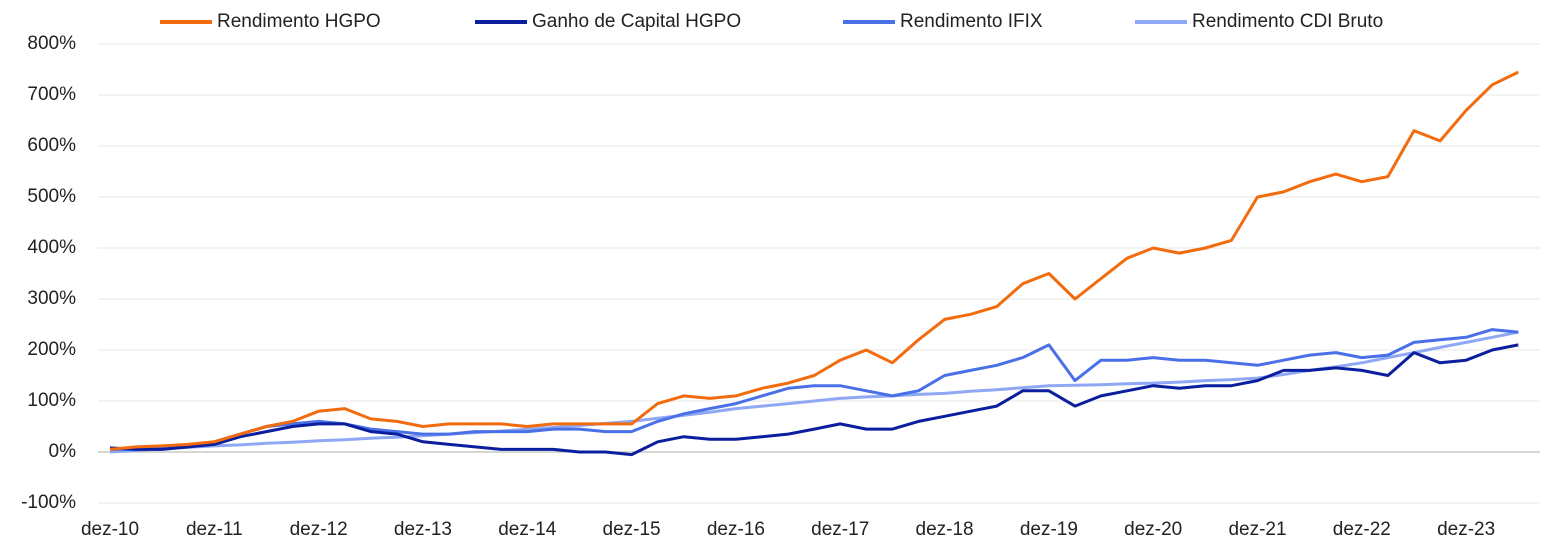 The width and height of the screenshot is (1541, 539). What do you see at coordinates (51, 43) in the screenshot?
I see `y-tick-label: 800%` at bounding box center [51, 43].